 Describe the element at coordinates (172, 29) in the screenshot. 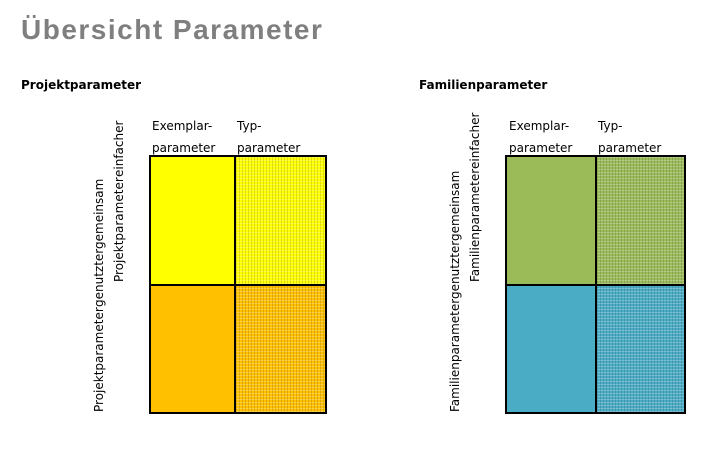

I see `page-title: Übersicht Parameter` at that location.